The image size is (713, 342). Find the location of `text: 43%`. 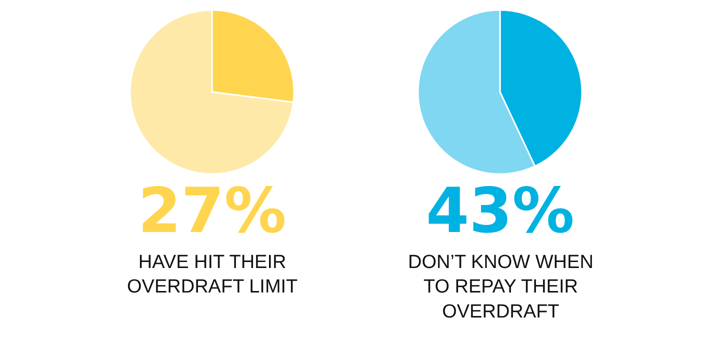

text: 43% is located at coordinates (500, 210).